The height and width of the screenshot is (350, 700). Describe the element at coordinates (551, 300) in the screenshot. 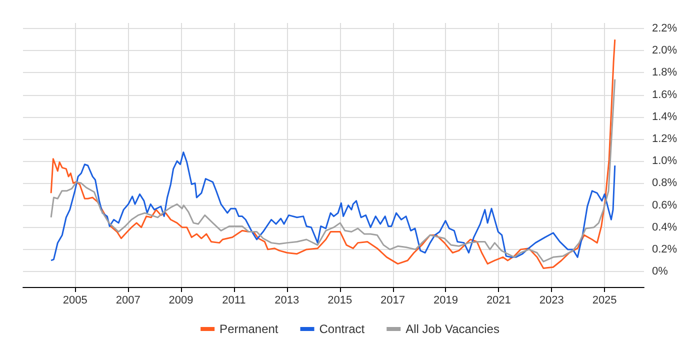

I see `x-tick-label: 2023` at that location.